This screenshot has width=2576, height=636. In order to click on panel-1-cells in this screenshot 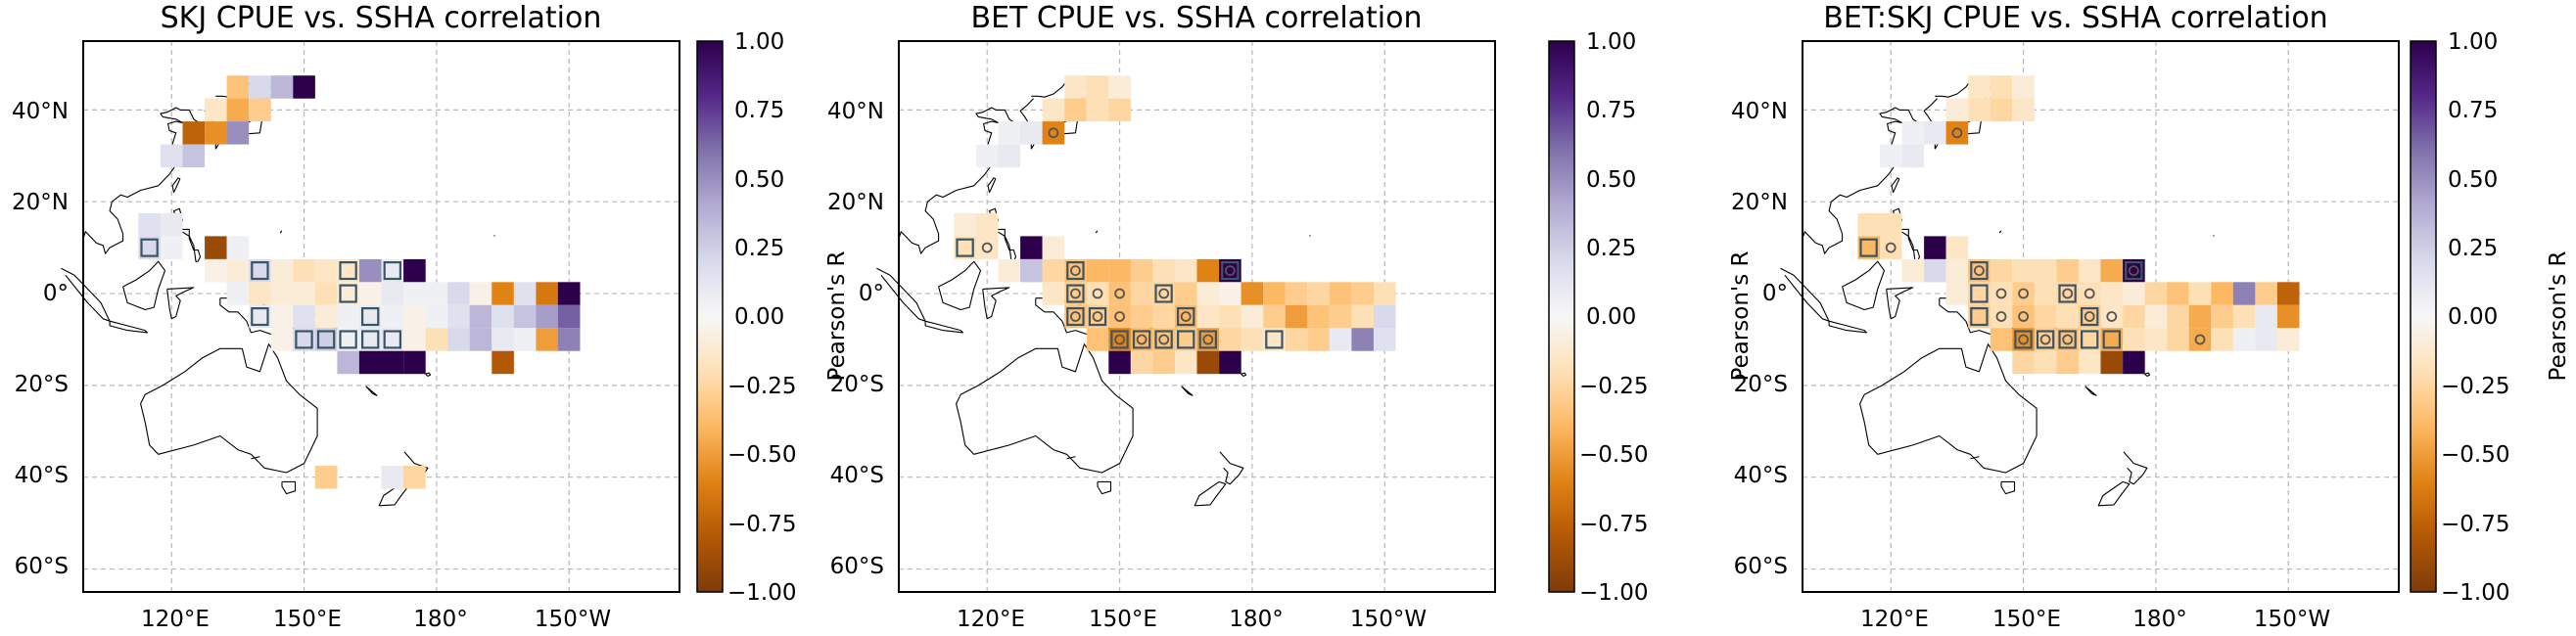, I will do `click(360, 282)`.